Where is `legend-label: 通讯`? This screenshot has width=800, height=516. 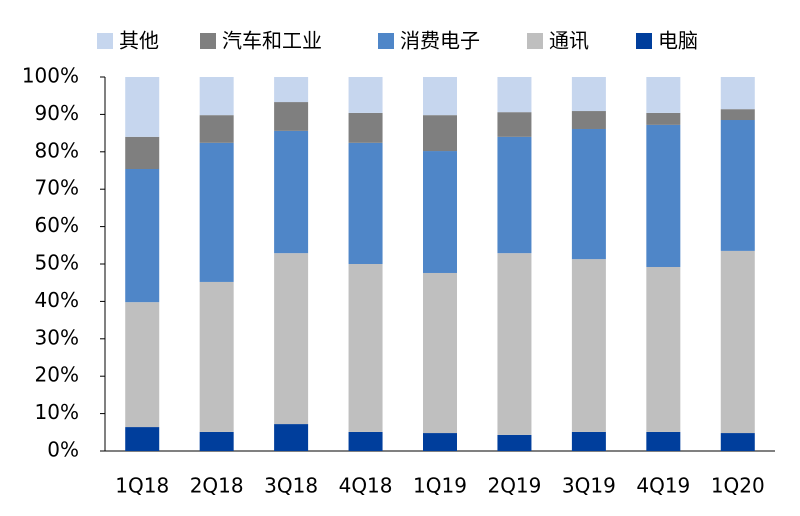
legend-label: 通讯 is located at coordinates (569, 41).